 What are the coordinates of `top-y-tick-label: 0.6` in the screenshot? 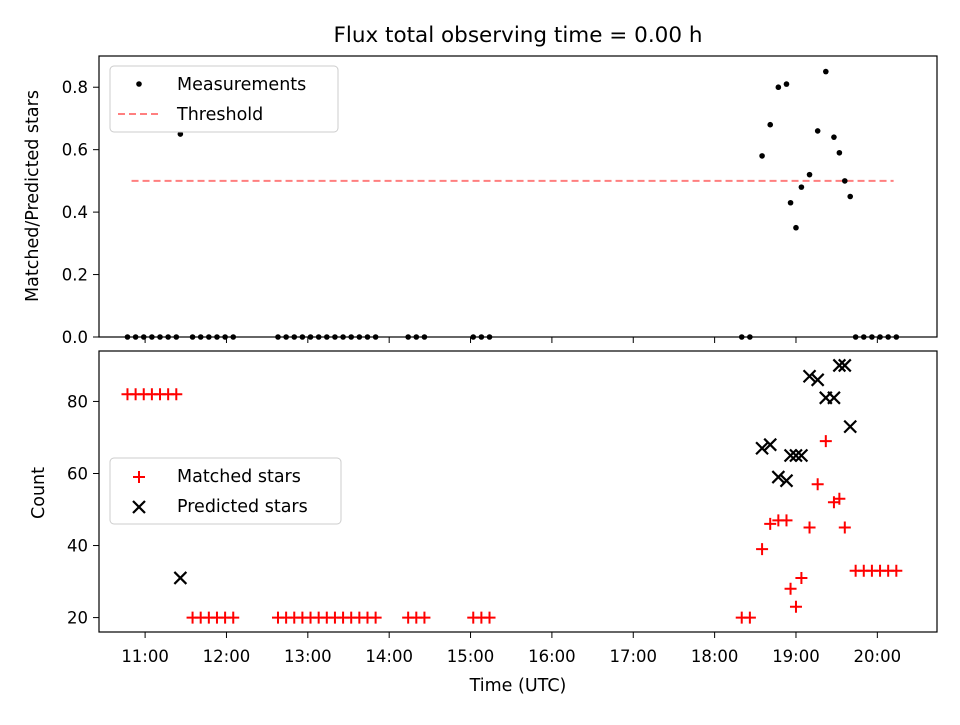 It's located at (75, 150).